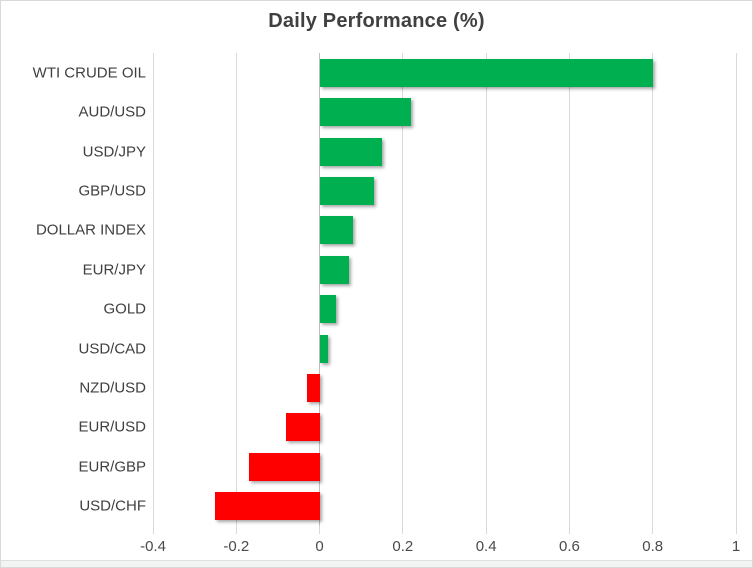 The height and width of the screenshot is (568, 753). What do you see at coordinates (112, 388) in the screenshot?
I see `category-label: NZD/USD` at bounding box center [112, 388].